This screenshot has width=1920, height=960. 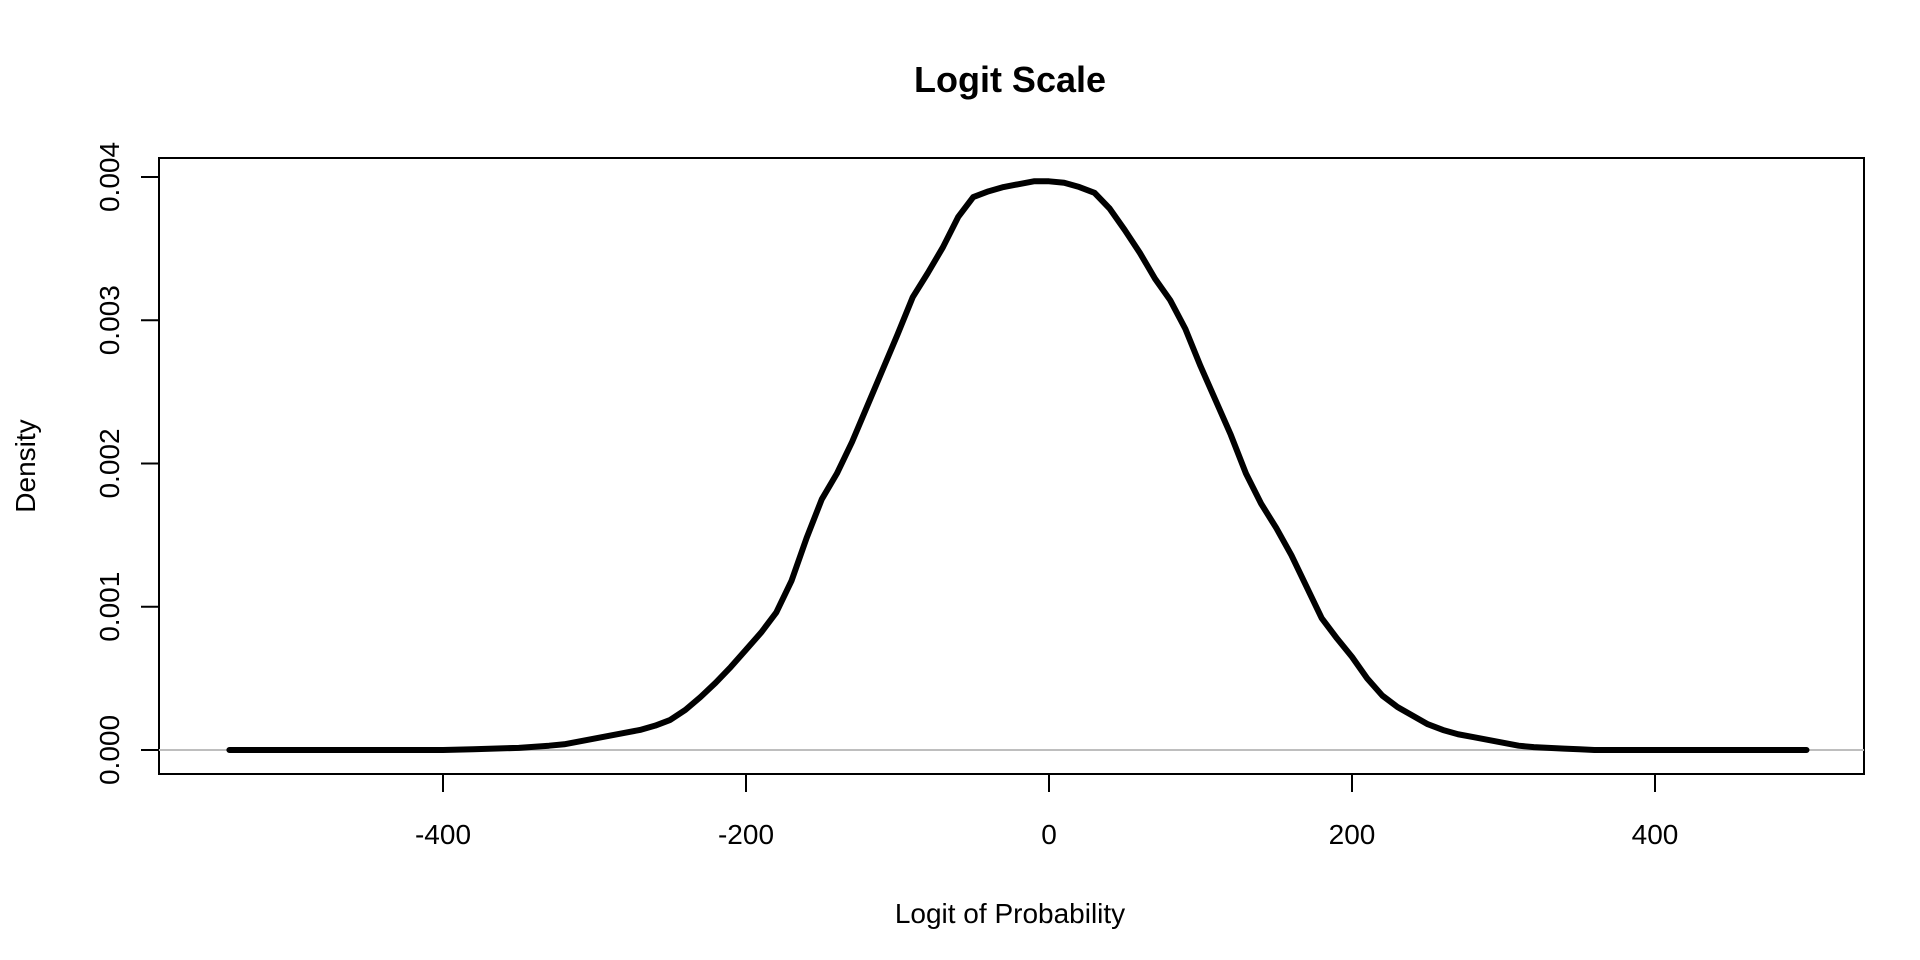 What do you see at coordinates (1352, 834) in the screenshot?
I see `x-tick-label: 200` at bounding box center [1352, 834].